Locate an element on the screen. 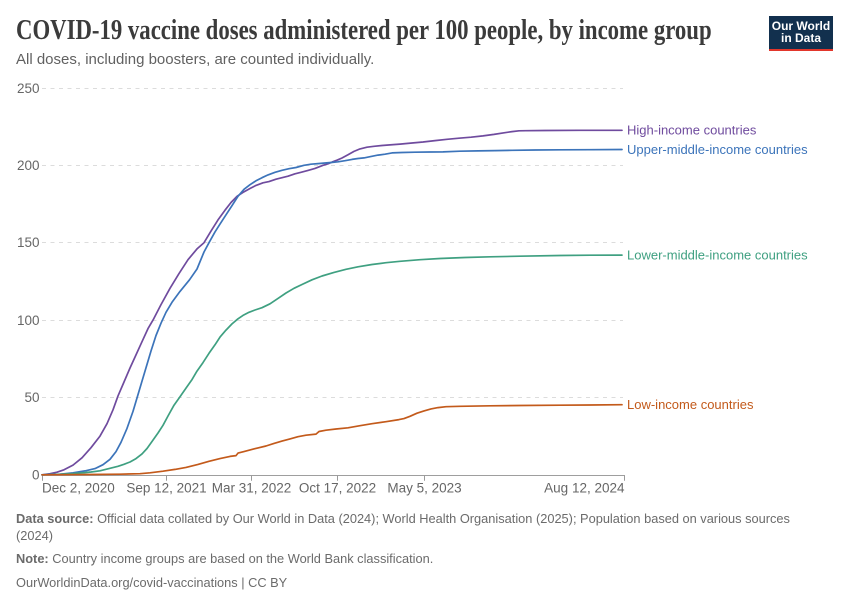 The width and height of the screenshot is (850, 600). svg-text: 100 is located at coordinates (28, 320).